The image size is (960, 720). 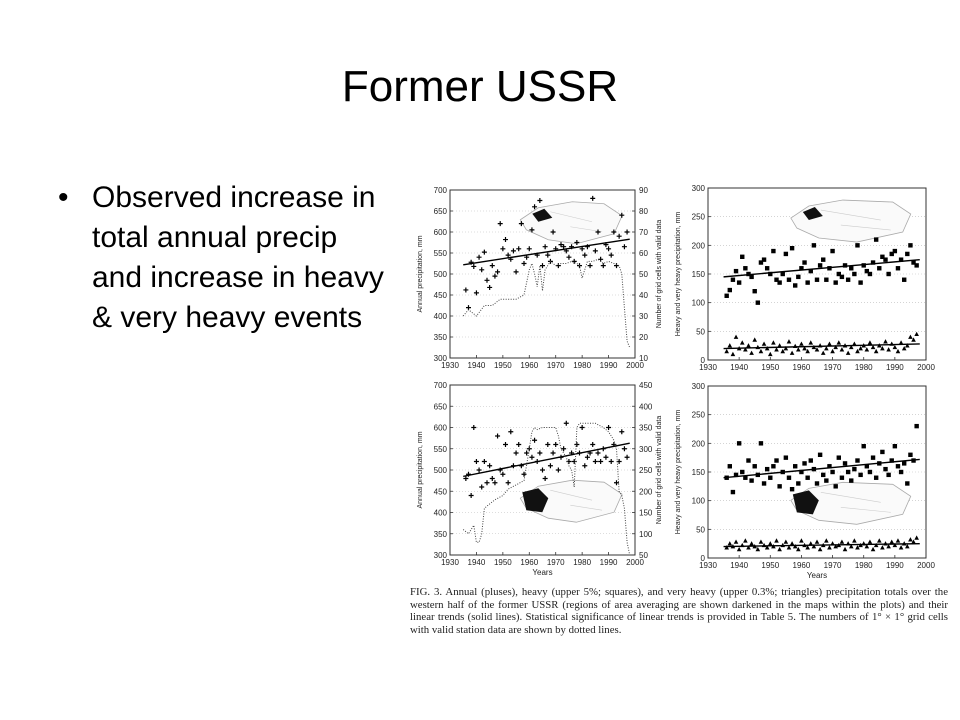 What do you see at coordinates (441, 337) in the screenshot?
I see `y-tick-label: 350` at bounding box center [441, 337].